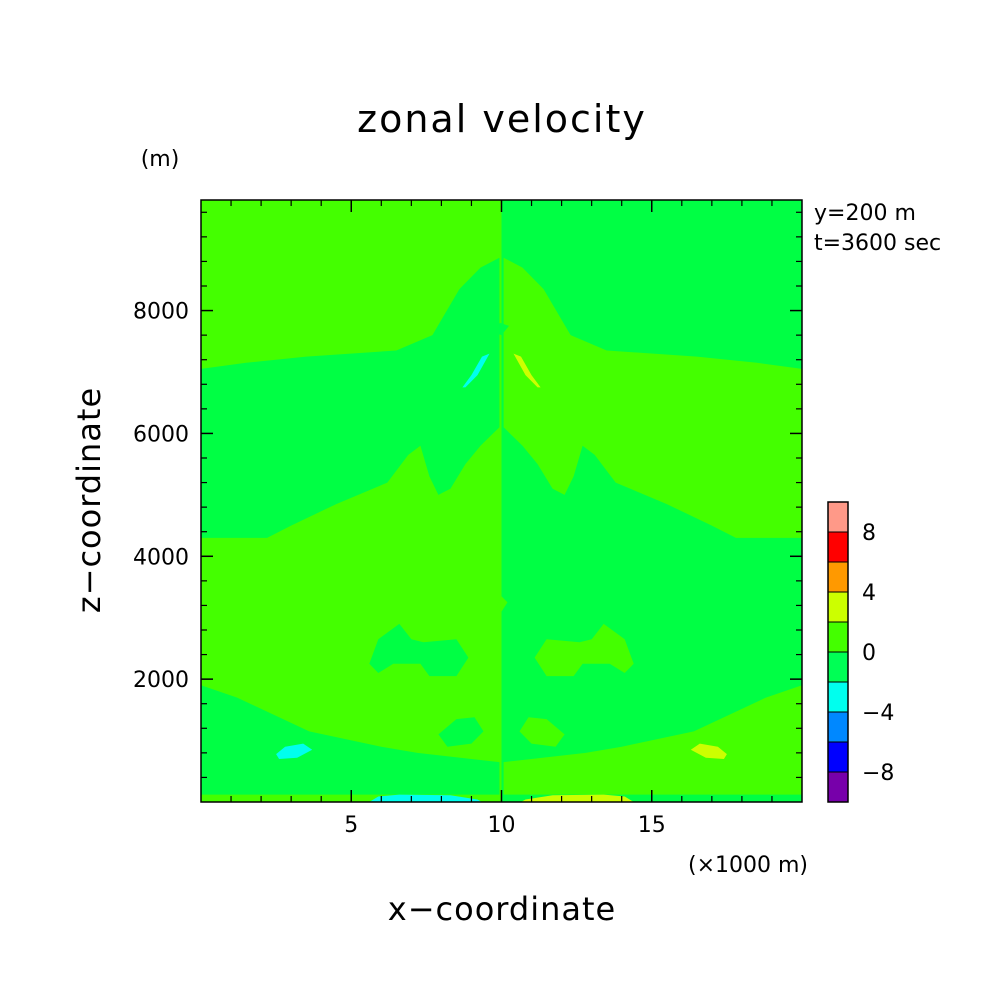  What do you see at coordinates (161, 434) in the screenshot?
I see `y-tick-label: 6000` at bounding box center [161, 434].